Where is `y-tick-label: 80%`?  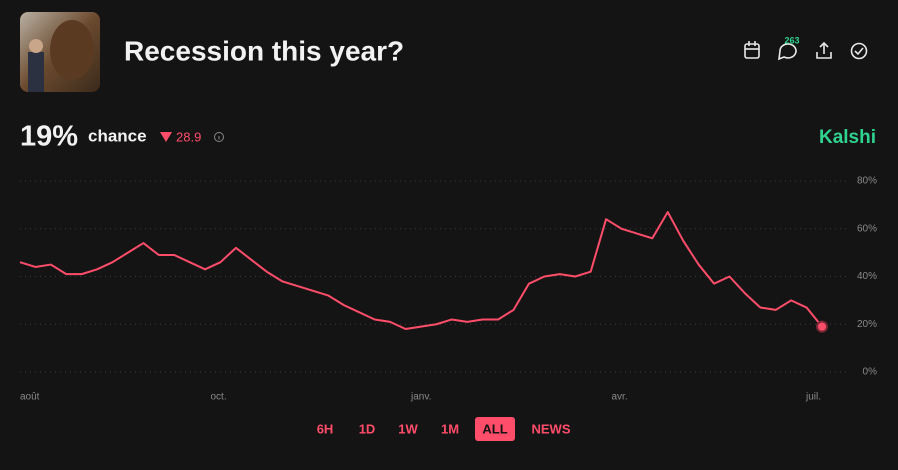 y-tick-label: 80% is located at coordinates (867, 181).